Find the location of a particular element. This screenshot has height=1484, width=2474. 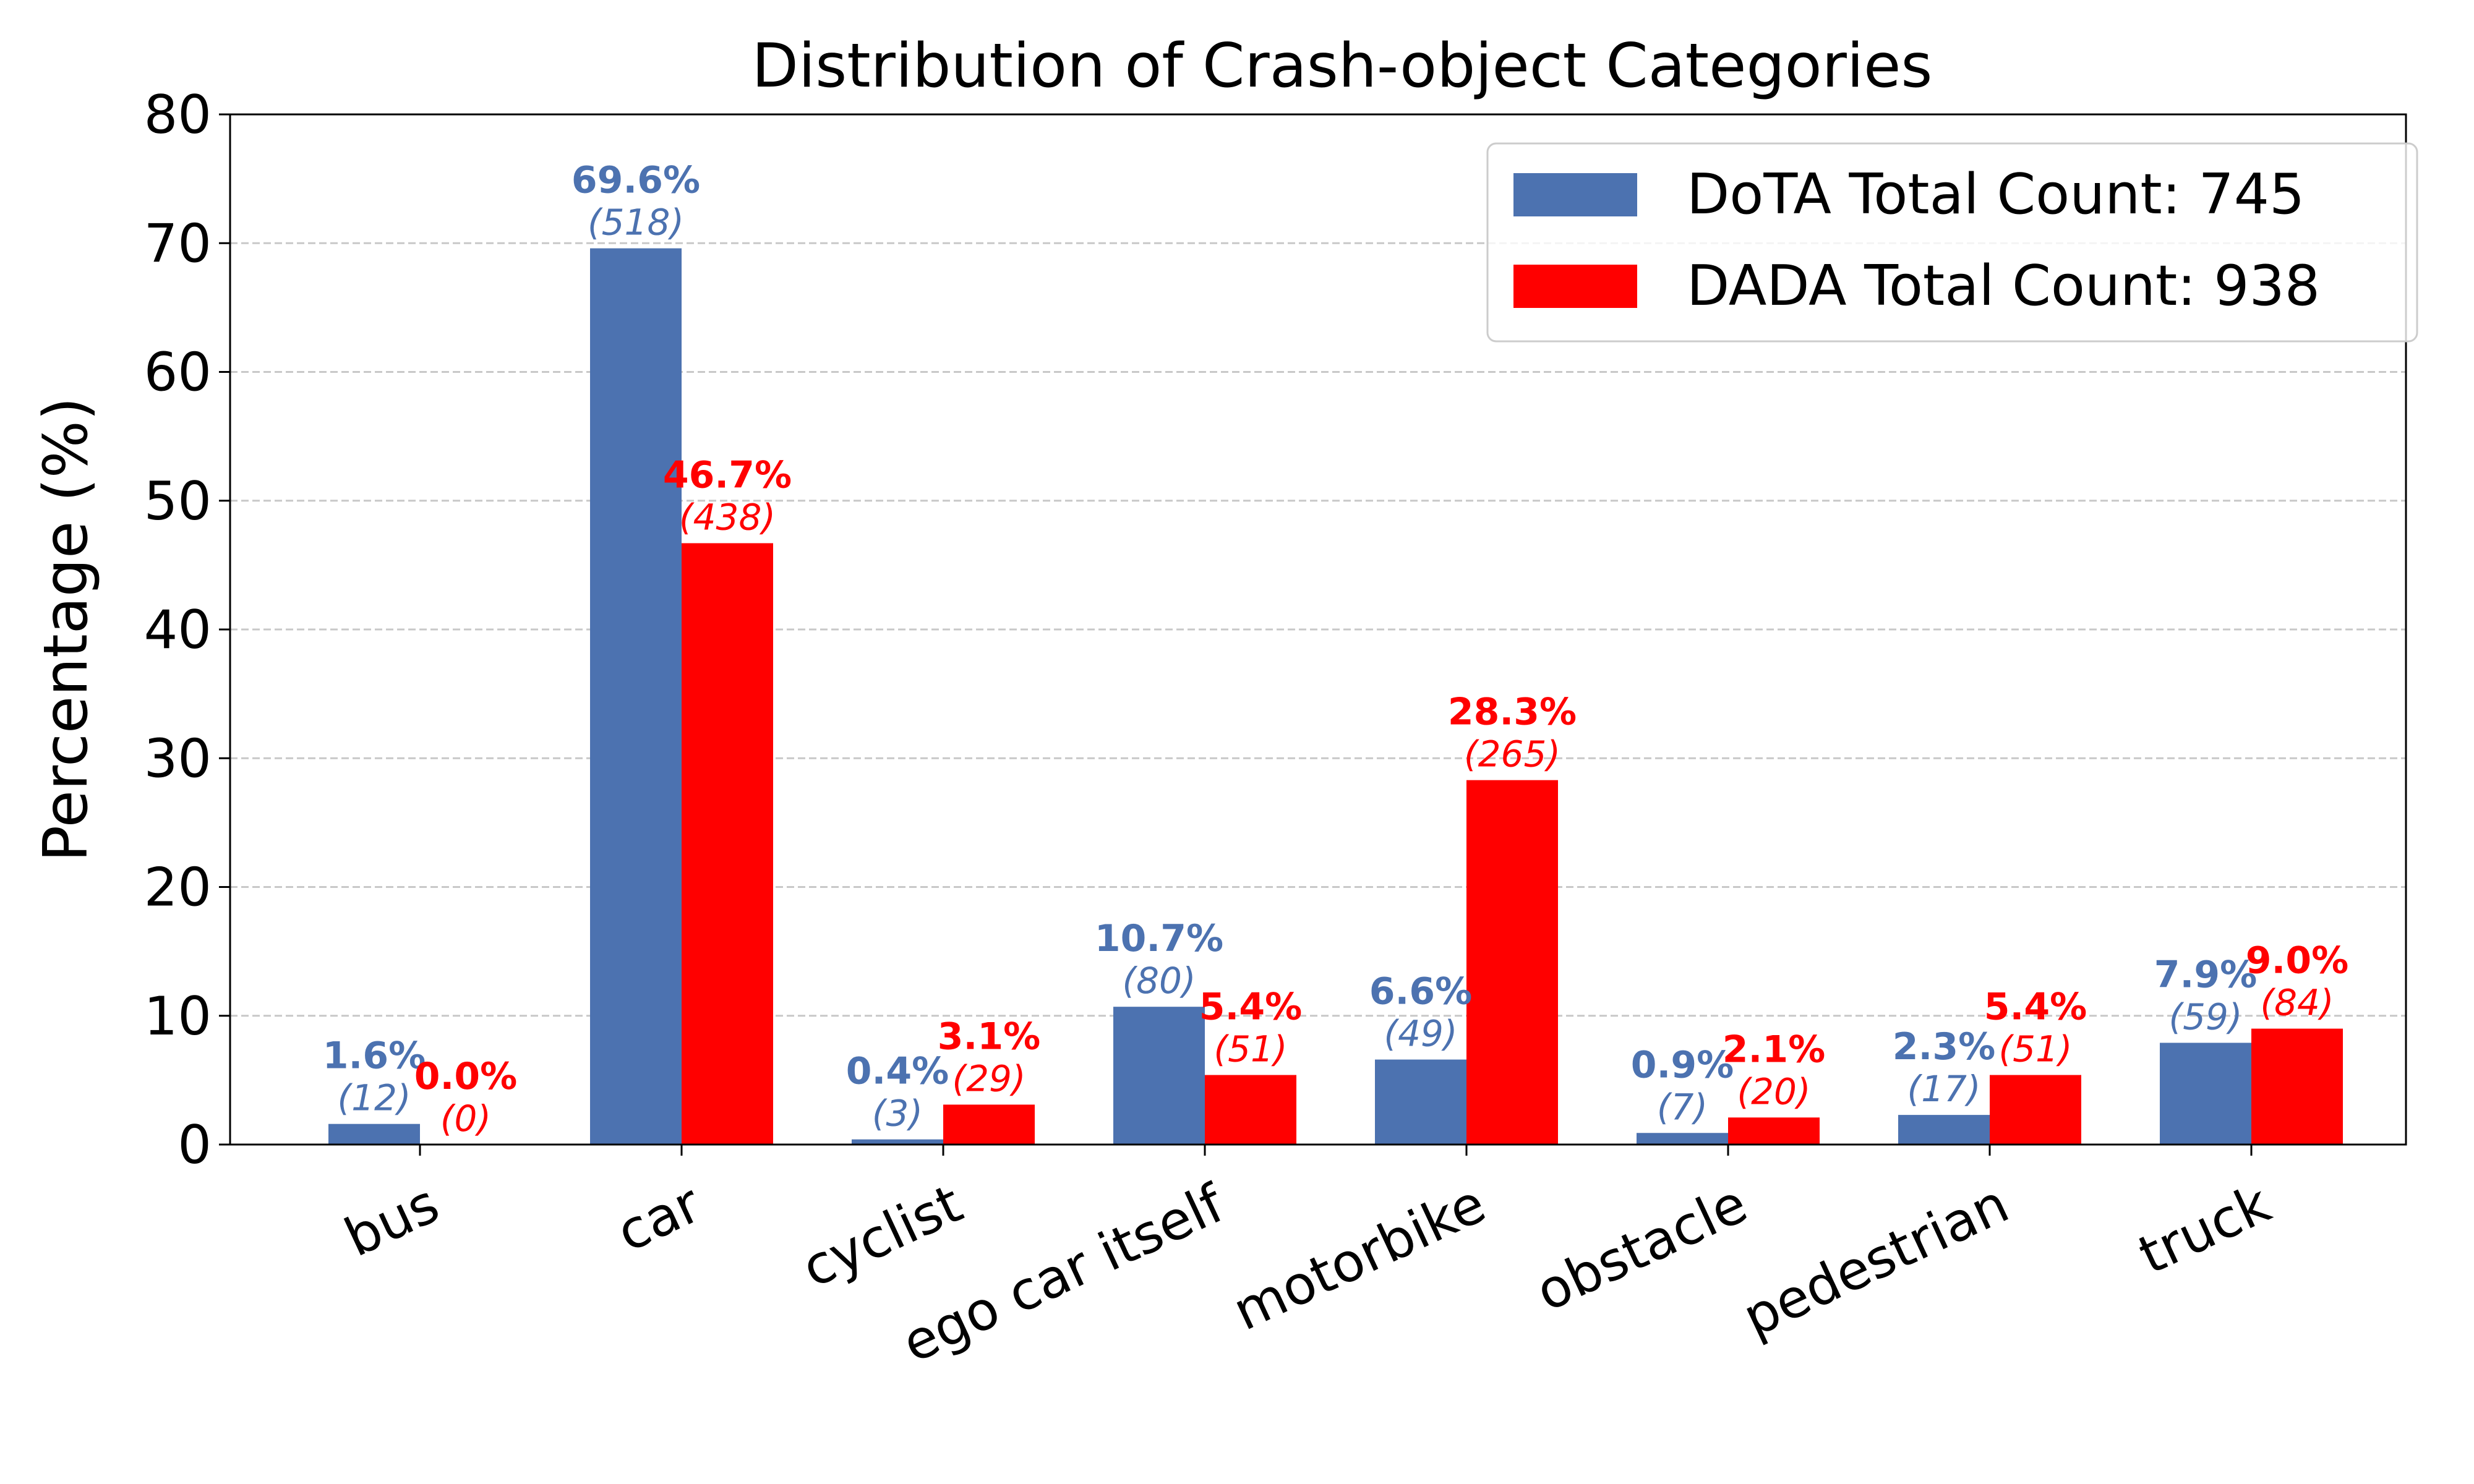

y-tick-label: 30 is located at coordinates (178, 759).